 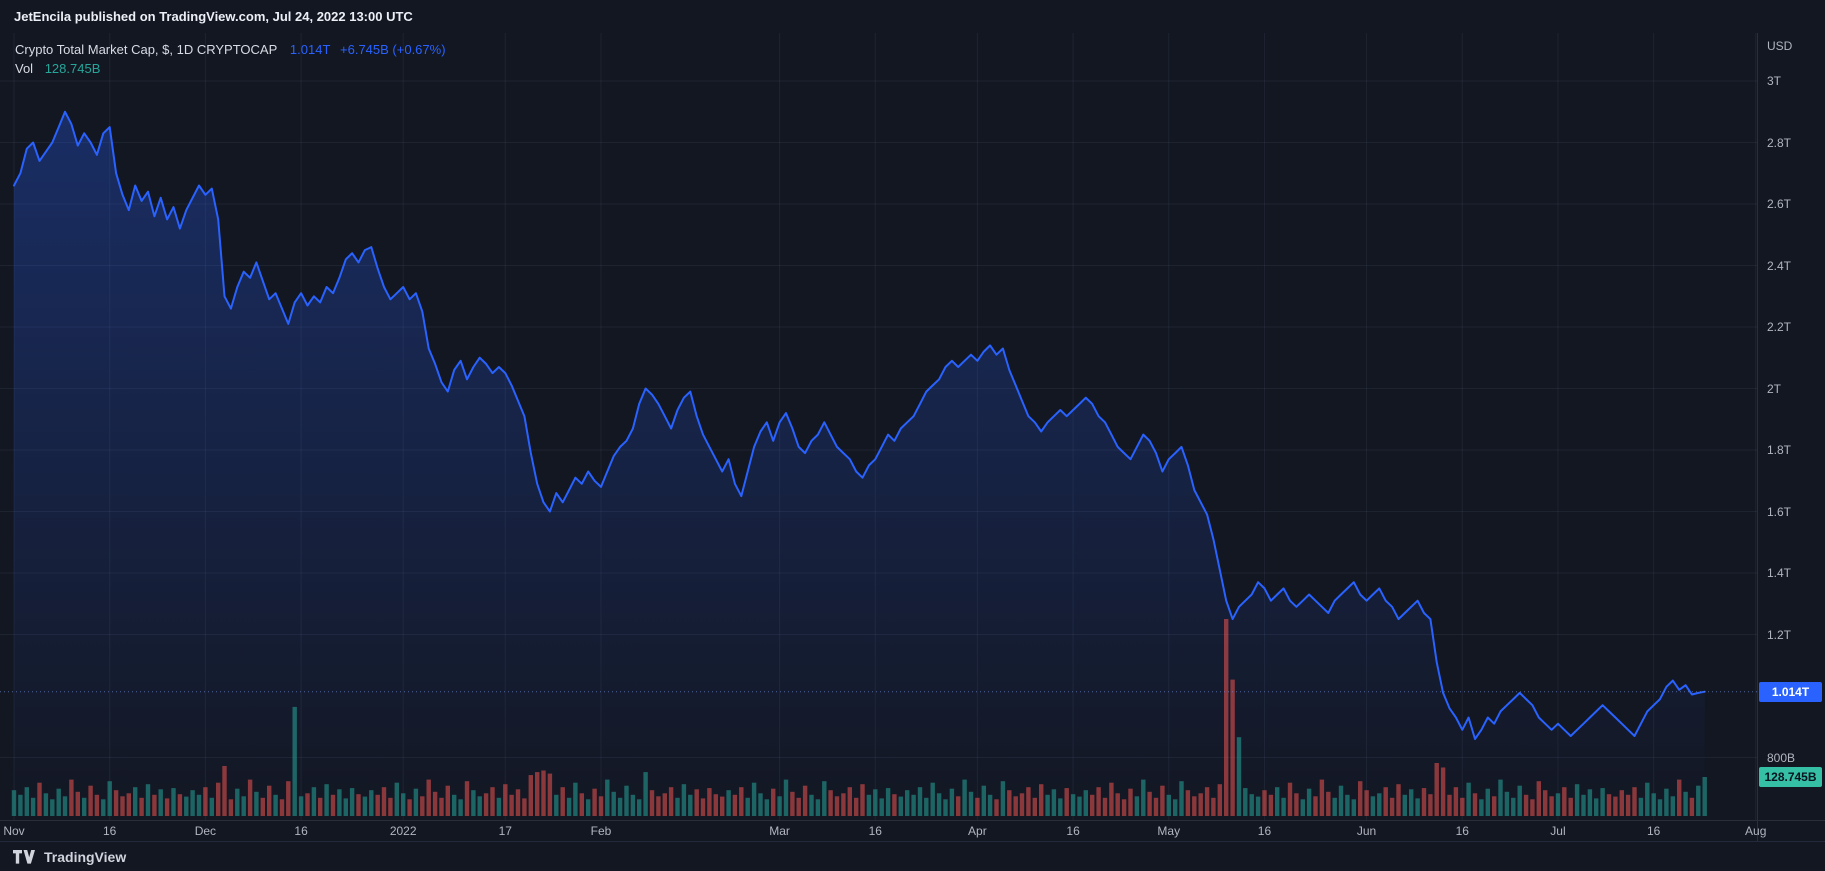 I want to click on time-axis-label: Nov, so click(x=14, y=831).